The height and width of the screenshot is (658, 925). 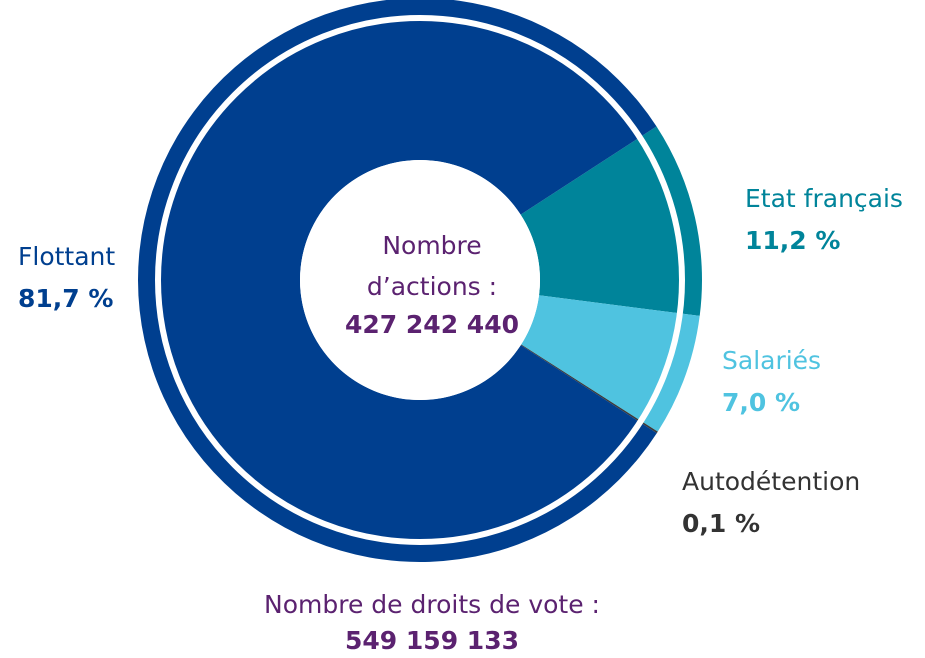 I want to click on slice-label: Salariés, so click(x=771, y=360).